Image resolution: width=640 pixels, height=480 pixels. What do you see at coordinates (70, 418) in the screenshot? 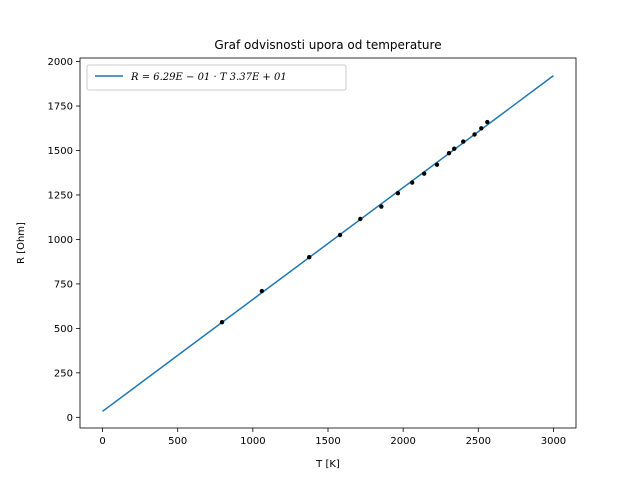
I see `y-tick-label: 0` at bounding box center [70, 418].